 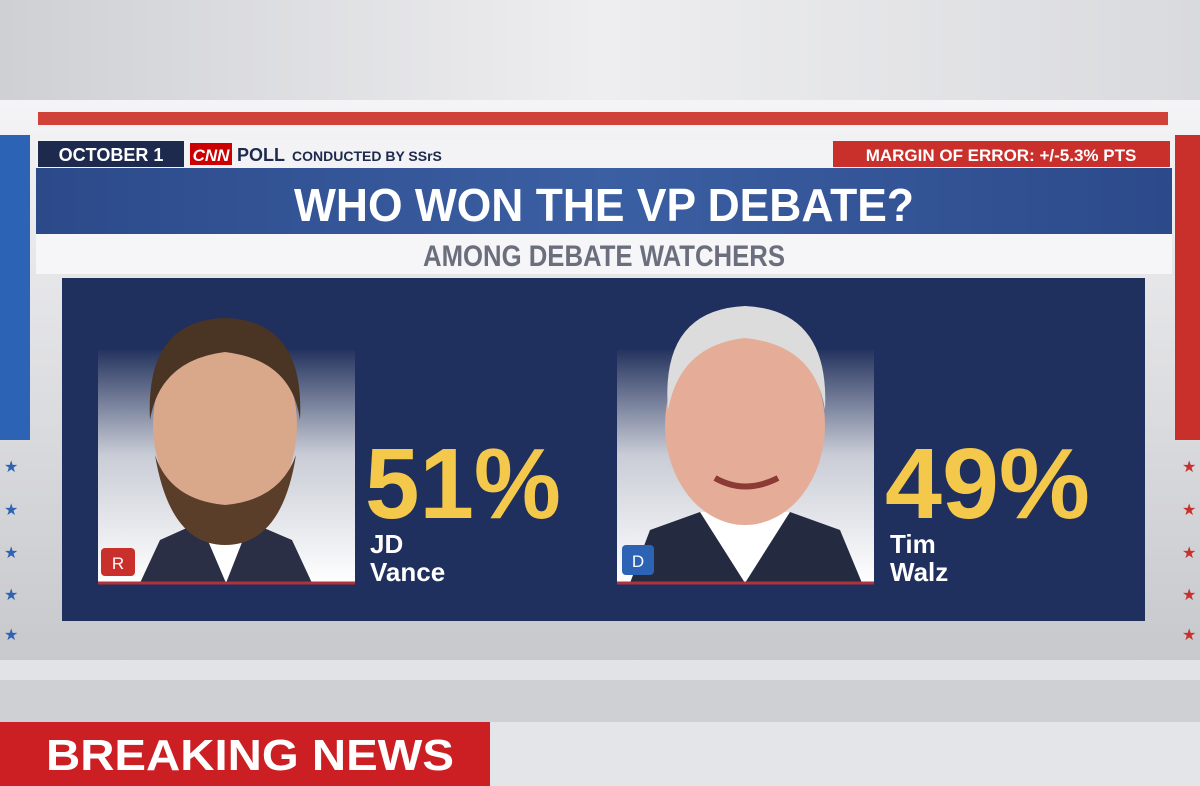 What do you see at coordinates (604, 205) in the screenshot?
I see `title: WHO WON THE VP DEBATE?` at bounding box center [604, 205].